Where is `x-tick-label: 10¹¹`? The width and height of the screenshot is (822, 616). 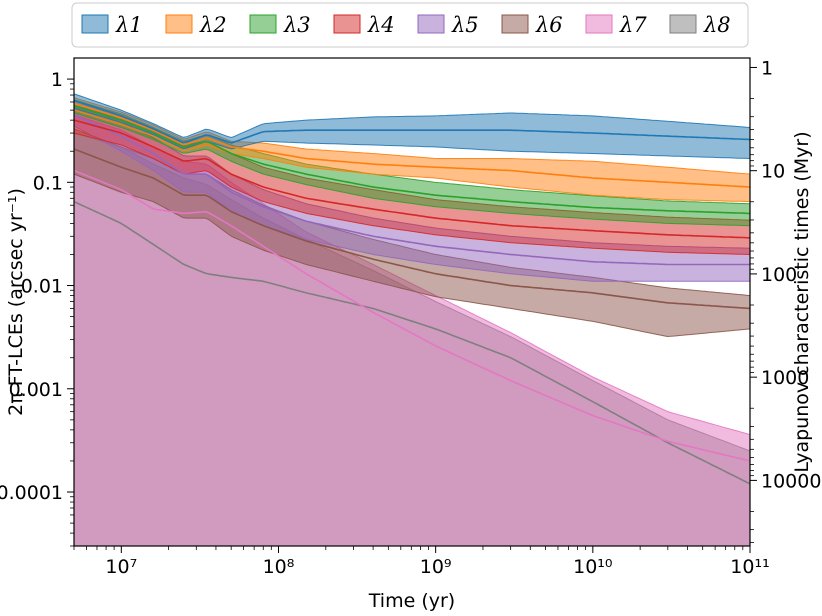 x-tick-label: 10¹¹ is located at coordinates (749, 567).